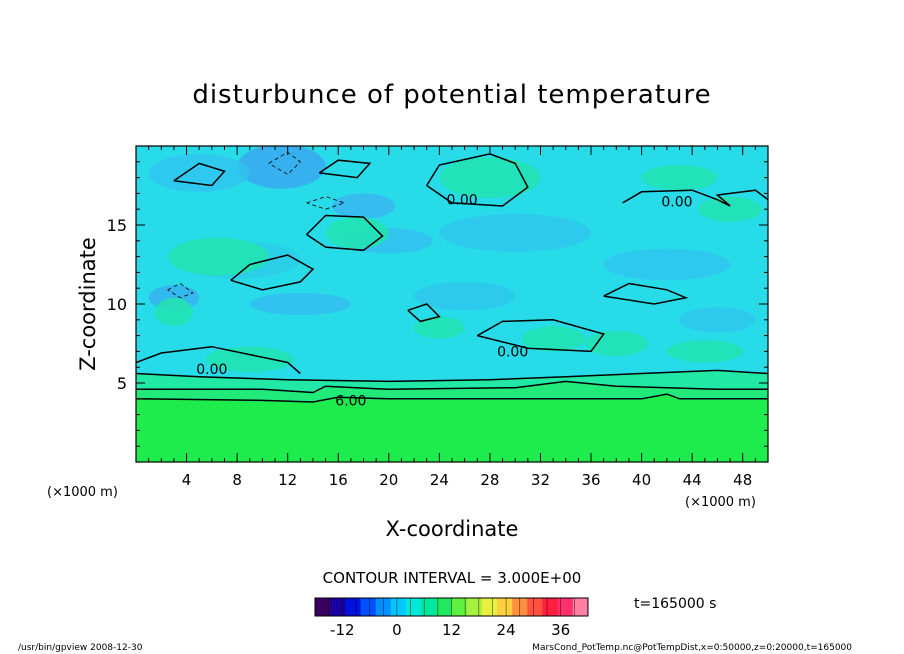 This screenshot has width=904, height=654. I want to click on x-tick-label: 28, so click(489, 480).